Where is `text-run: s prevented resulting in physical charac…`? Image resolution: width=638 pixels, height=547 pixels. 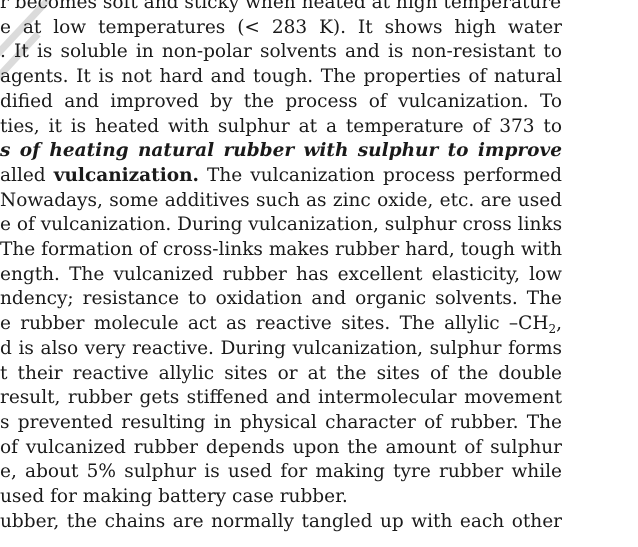 text-run: s prevented resulting in physical charac… is located at coordinates (281, 422).